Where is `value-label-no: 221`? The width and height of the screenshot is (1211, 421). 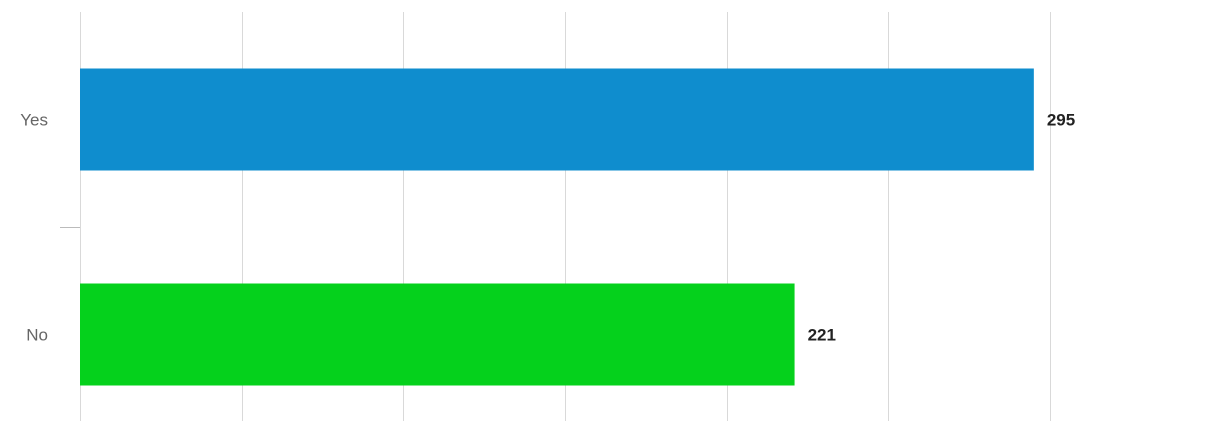 value-label-no: 221 is located at coordinates (822, 335).